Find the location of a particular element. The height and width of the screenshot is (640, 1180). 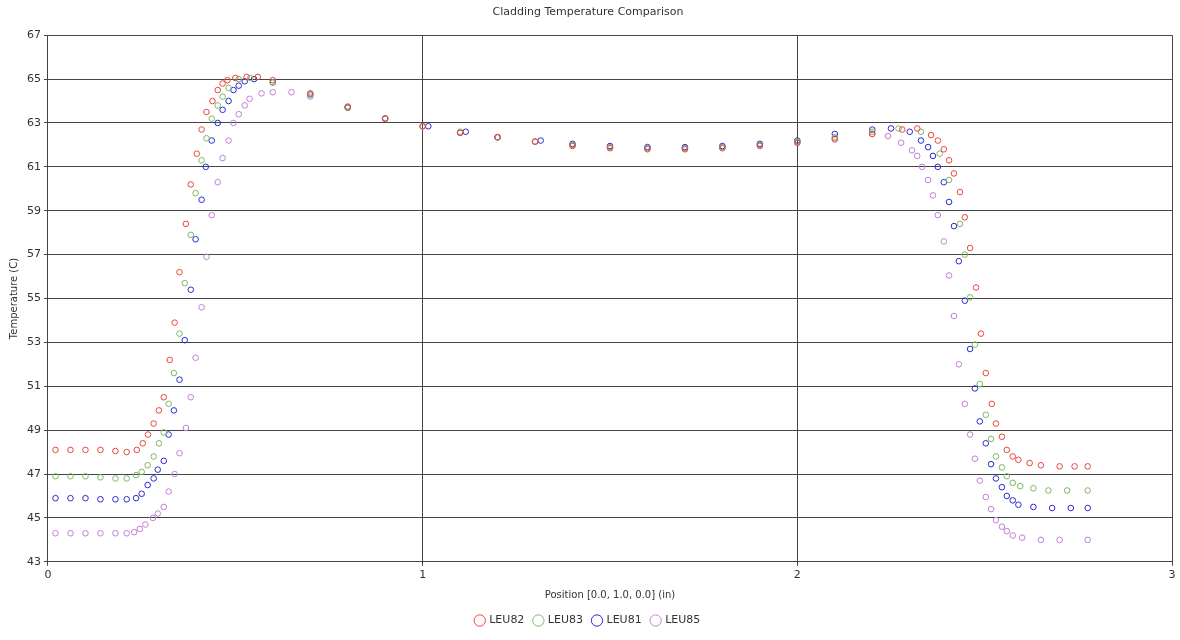

y-tick-label: 67 is located at coordinates (34, 35).